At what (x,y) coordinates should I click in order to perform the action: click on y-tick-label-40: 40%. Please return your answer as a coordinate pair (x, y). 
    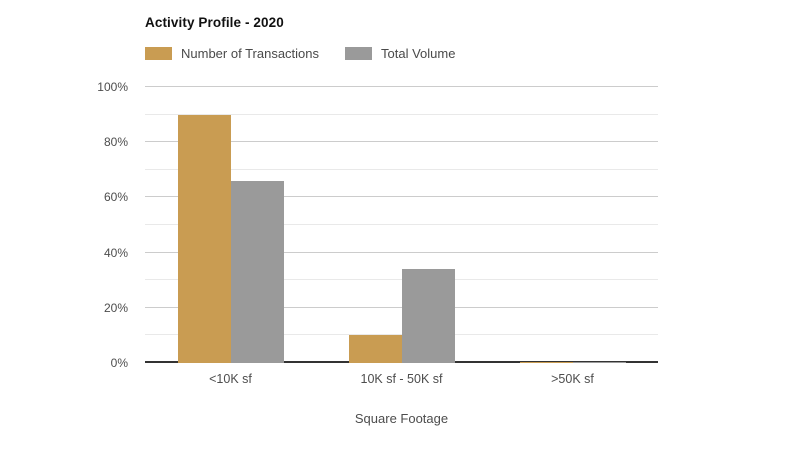
    Looking at the image, I should click on (115, 253).